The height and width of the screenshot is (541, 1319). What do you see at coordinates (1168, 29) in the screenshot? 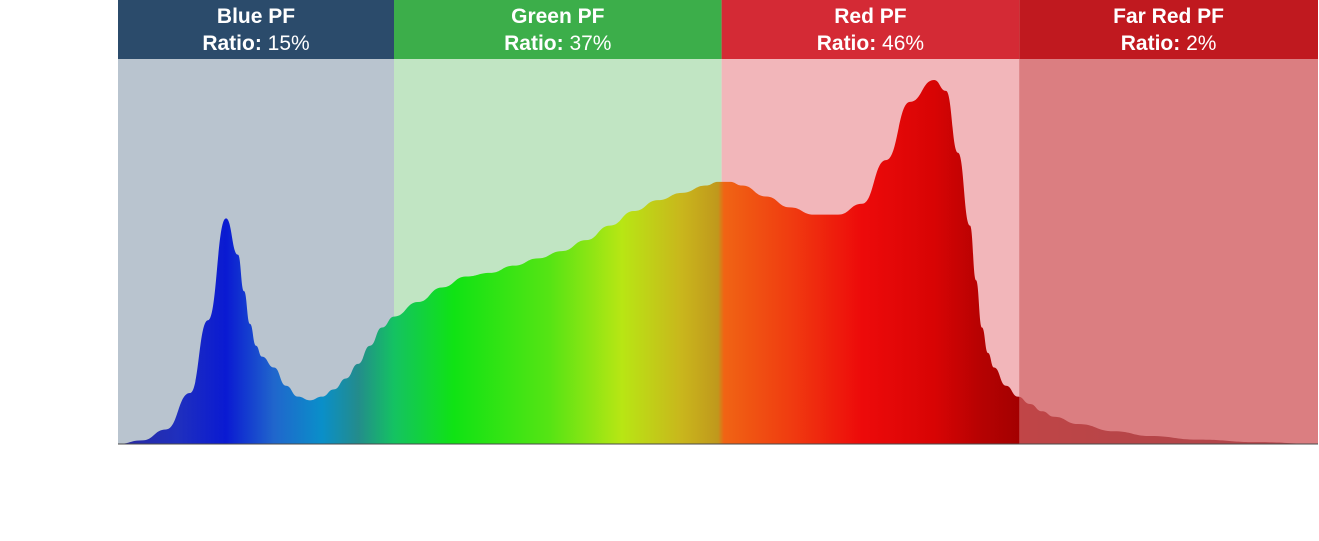
I see `band-header-far-red-pf` at bounding box center [1168, 29].